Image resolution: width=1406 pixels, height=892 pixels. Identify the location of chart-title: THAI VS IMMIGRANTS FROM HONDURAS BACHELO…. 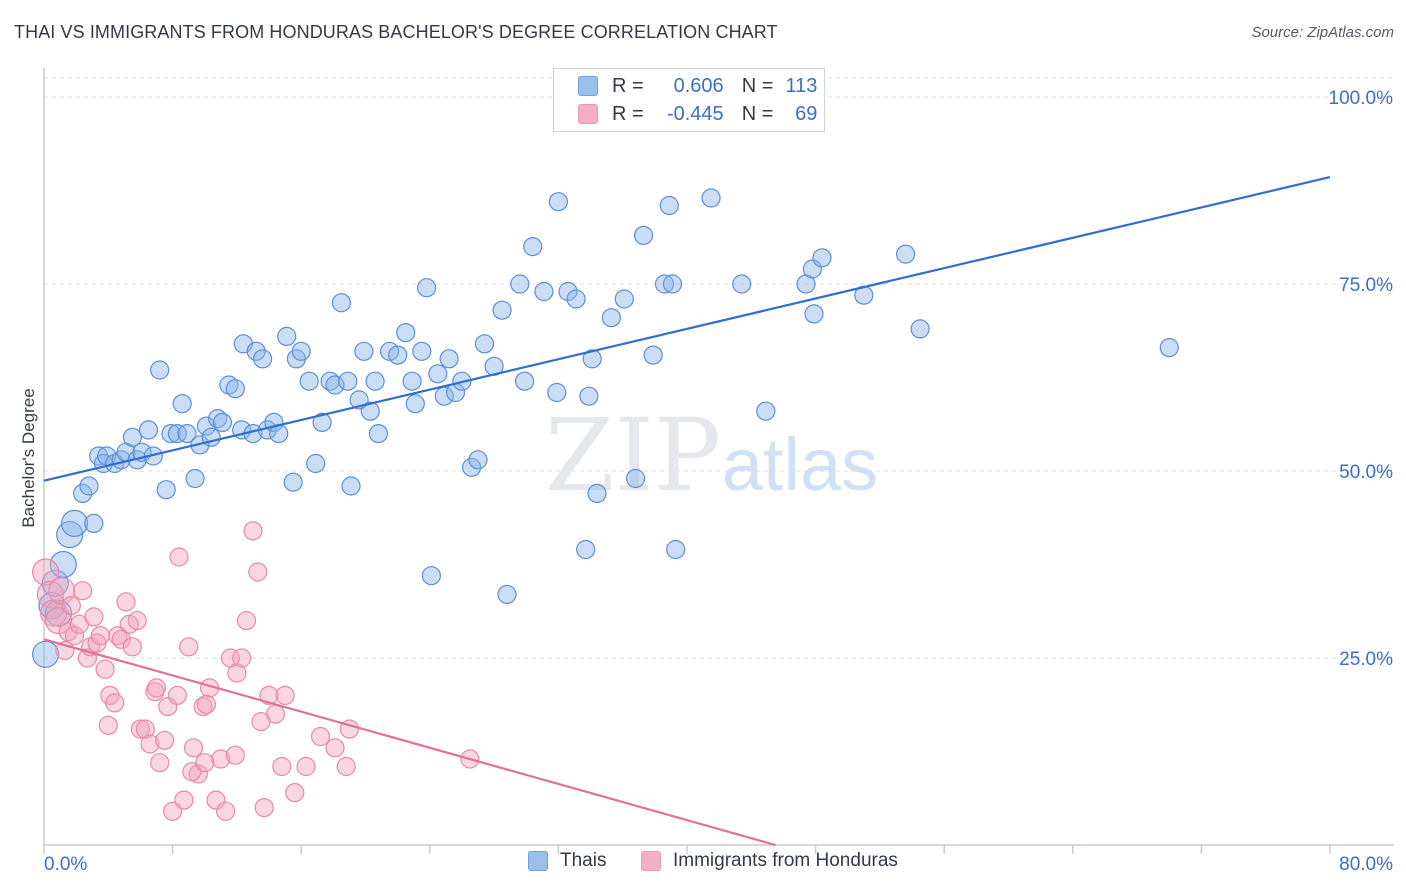
(396, 32).